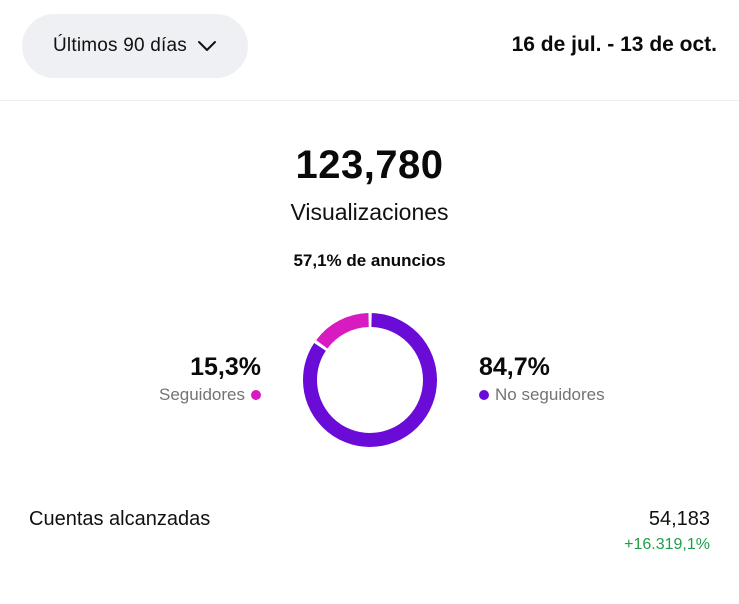  Describe the element at coordinates (369, 260) in the screenshot. I see `ads-share-note: 57,1% de anuncios` at that location.